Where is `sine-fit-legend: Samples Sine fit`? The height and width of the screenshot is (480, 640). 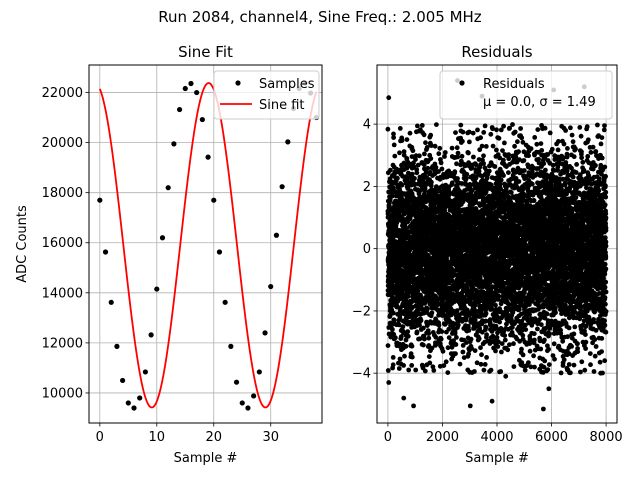 sine-fit-legend: Samples Sine fit is located at coordinates (266, 95).